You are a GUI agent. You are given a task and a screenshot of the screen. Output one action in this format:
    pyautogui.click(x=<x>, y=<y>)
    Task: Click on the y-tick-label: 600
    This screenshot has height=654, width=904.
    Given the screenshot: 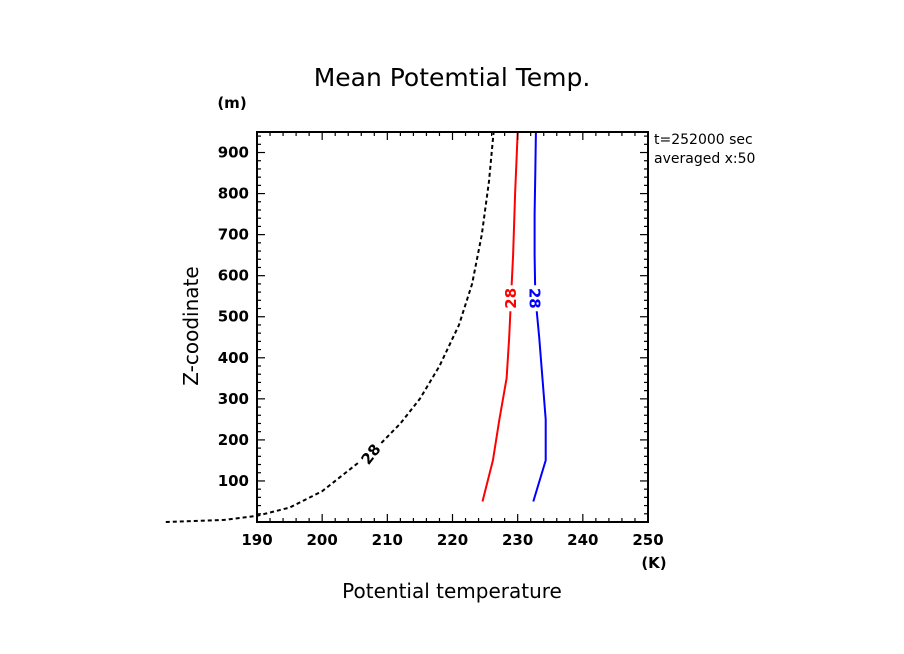 What is the action you would take?
    pyautogui.click(x=233, y=276)
    